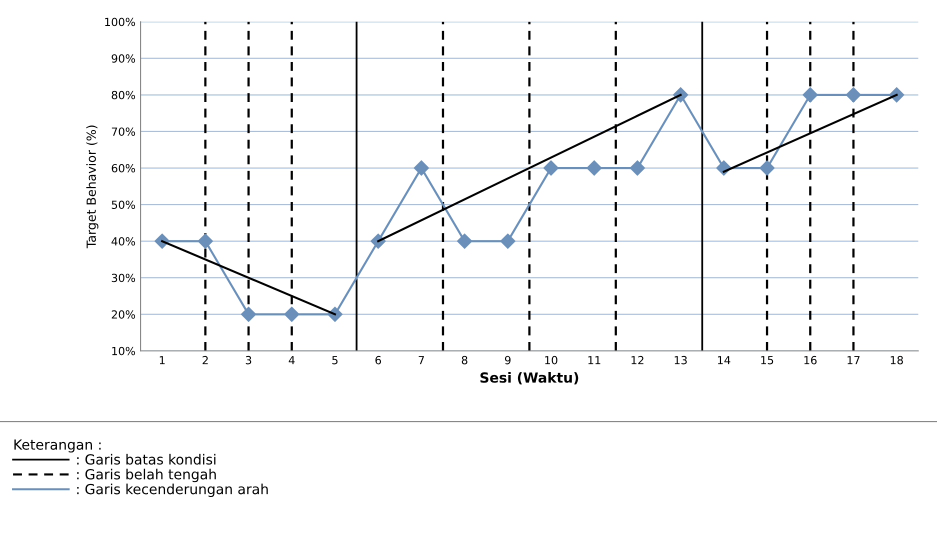 Image resolution: width=937 pixels, height=544 pixels. What do you see at coordinates (638, 360) in the screenshot?
I see `x-tick-label: 12` at bounding box center [638, 360].